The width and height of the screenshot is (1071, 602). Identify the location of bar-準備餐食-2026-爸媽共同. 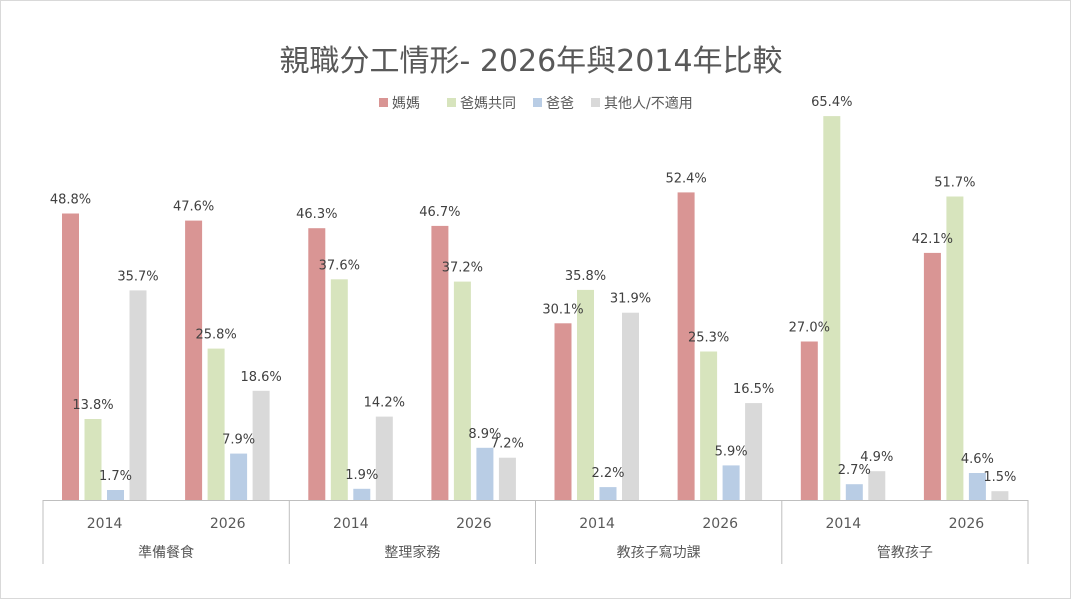
(216, 424).